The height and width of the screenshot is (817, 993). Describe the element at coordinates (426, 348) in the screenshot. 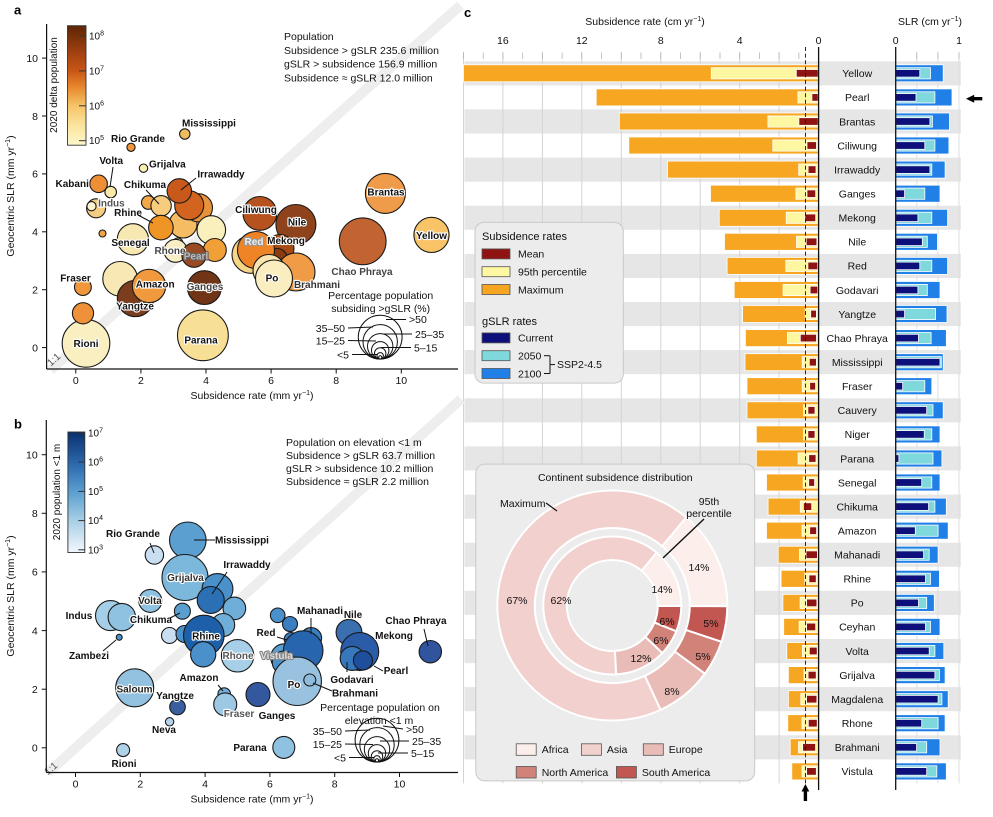

I see `svg-text: 5–15` at that location.